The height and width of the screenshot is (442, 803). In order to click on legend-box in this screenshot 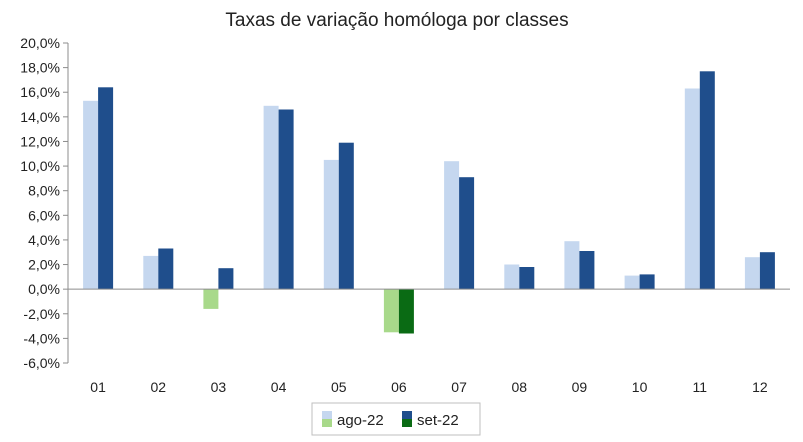, I will do `click(396, 419)`.